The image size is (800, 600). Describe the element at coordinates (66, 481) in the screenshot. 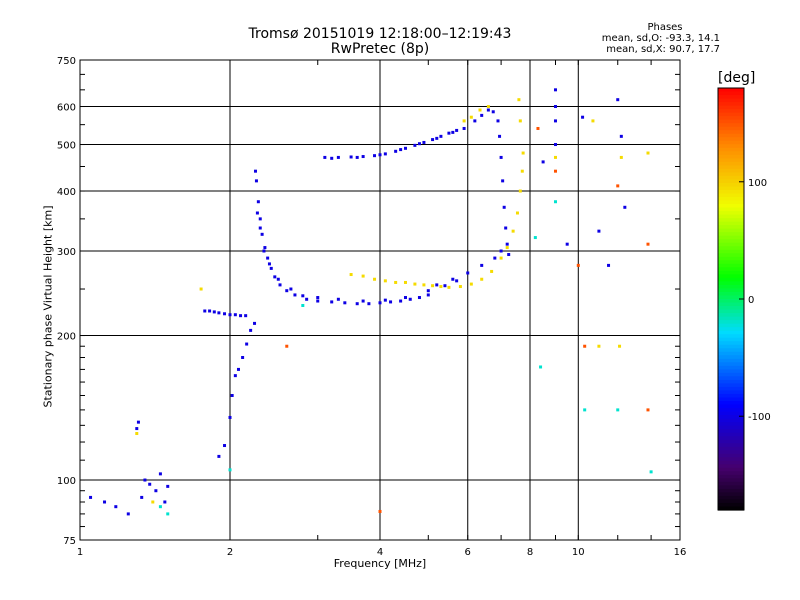

I see `y-tick-label: 100` at that location.